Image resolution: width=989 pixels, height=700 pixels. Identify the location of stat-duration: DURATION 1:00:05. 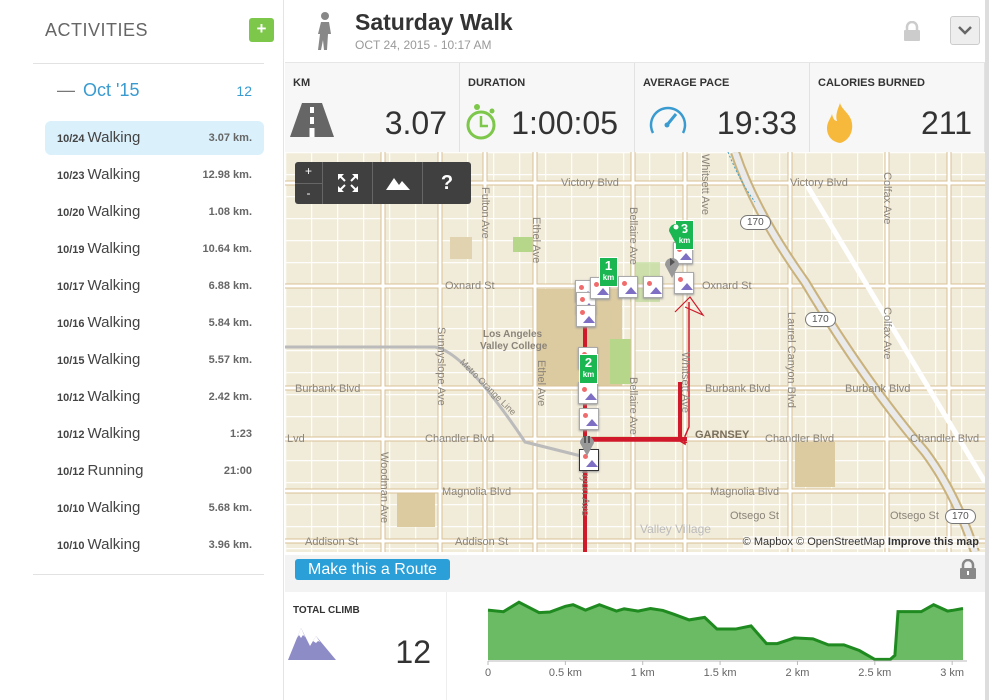
(547, 107).